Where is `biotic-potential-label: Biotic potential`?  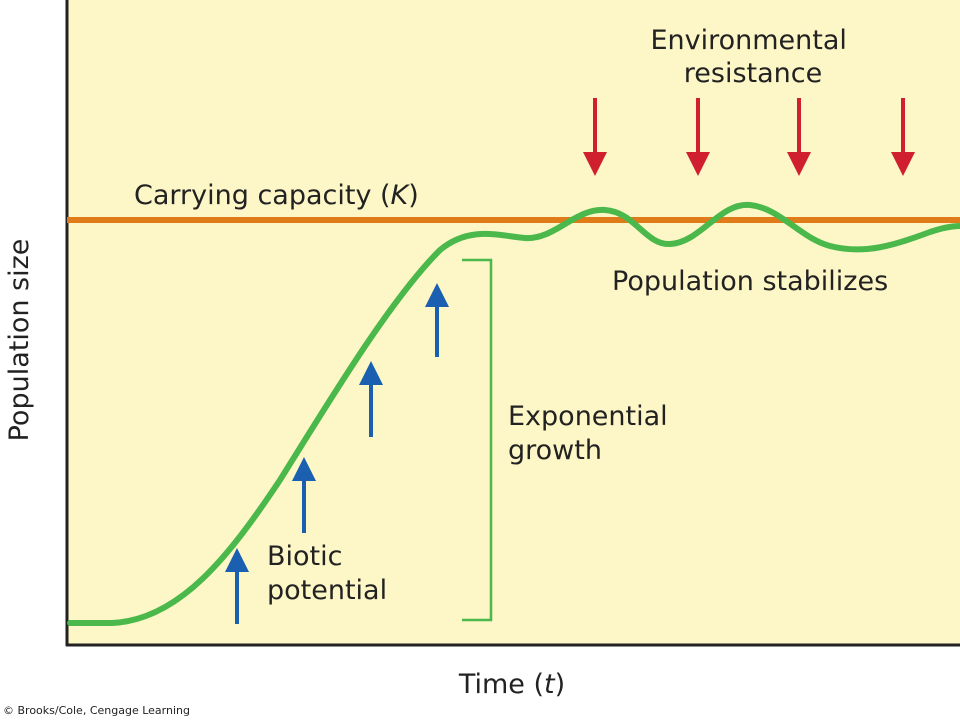
biotic-potential-label: Biotic potential is located at coordinates (327, 573).